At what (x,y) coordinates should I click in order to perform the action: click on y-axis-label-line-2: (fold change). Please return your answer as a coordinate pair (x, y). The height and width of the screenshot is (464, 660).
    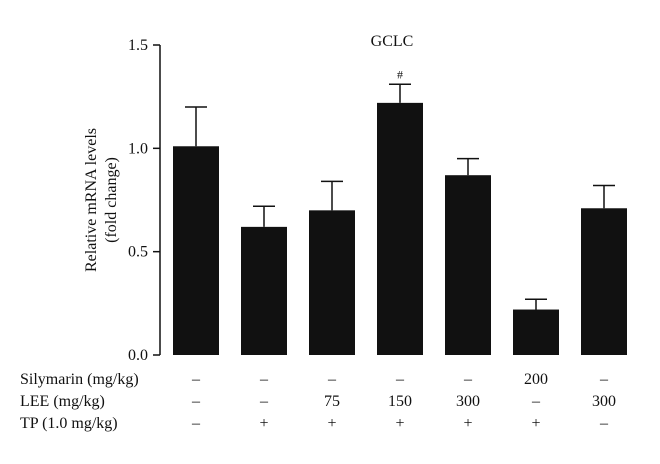
    Looking at the image, I should click on (111, 200).